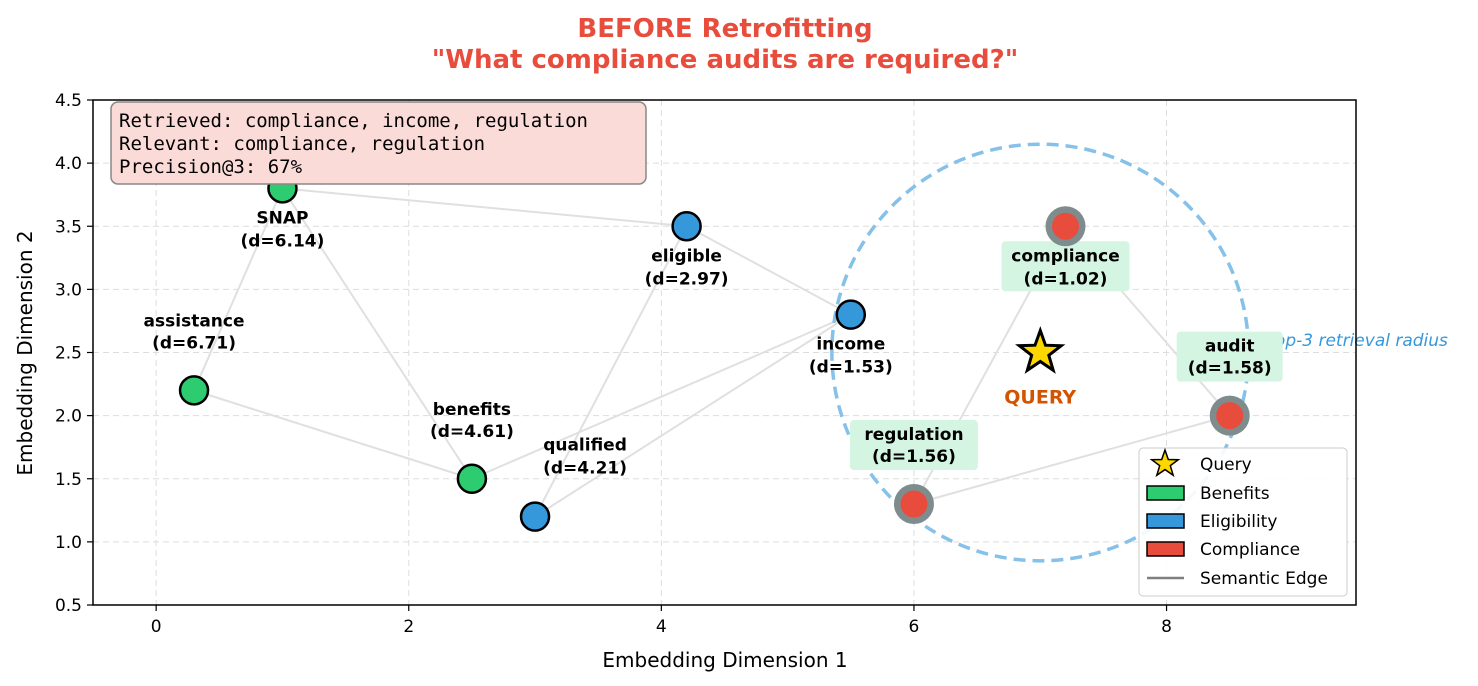 This screenshot has height=686, width=1478. Describe the element at coordinates (68, 164) in the screenshot. I see `y-tick-label: 4.0` at that location.